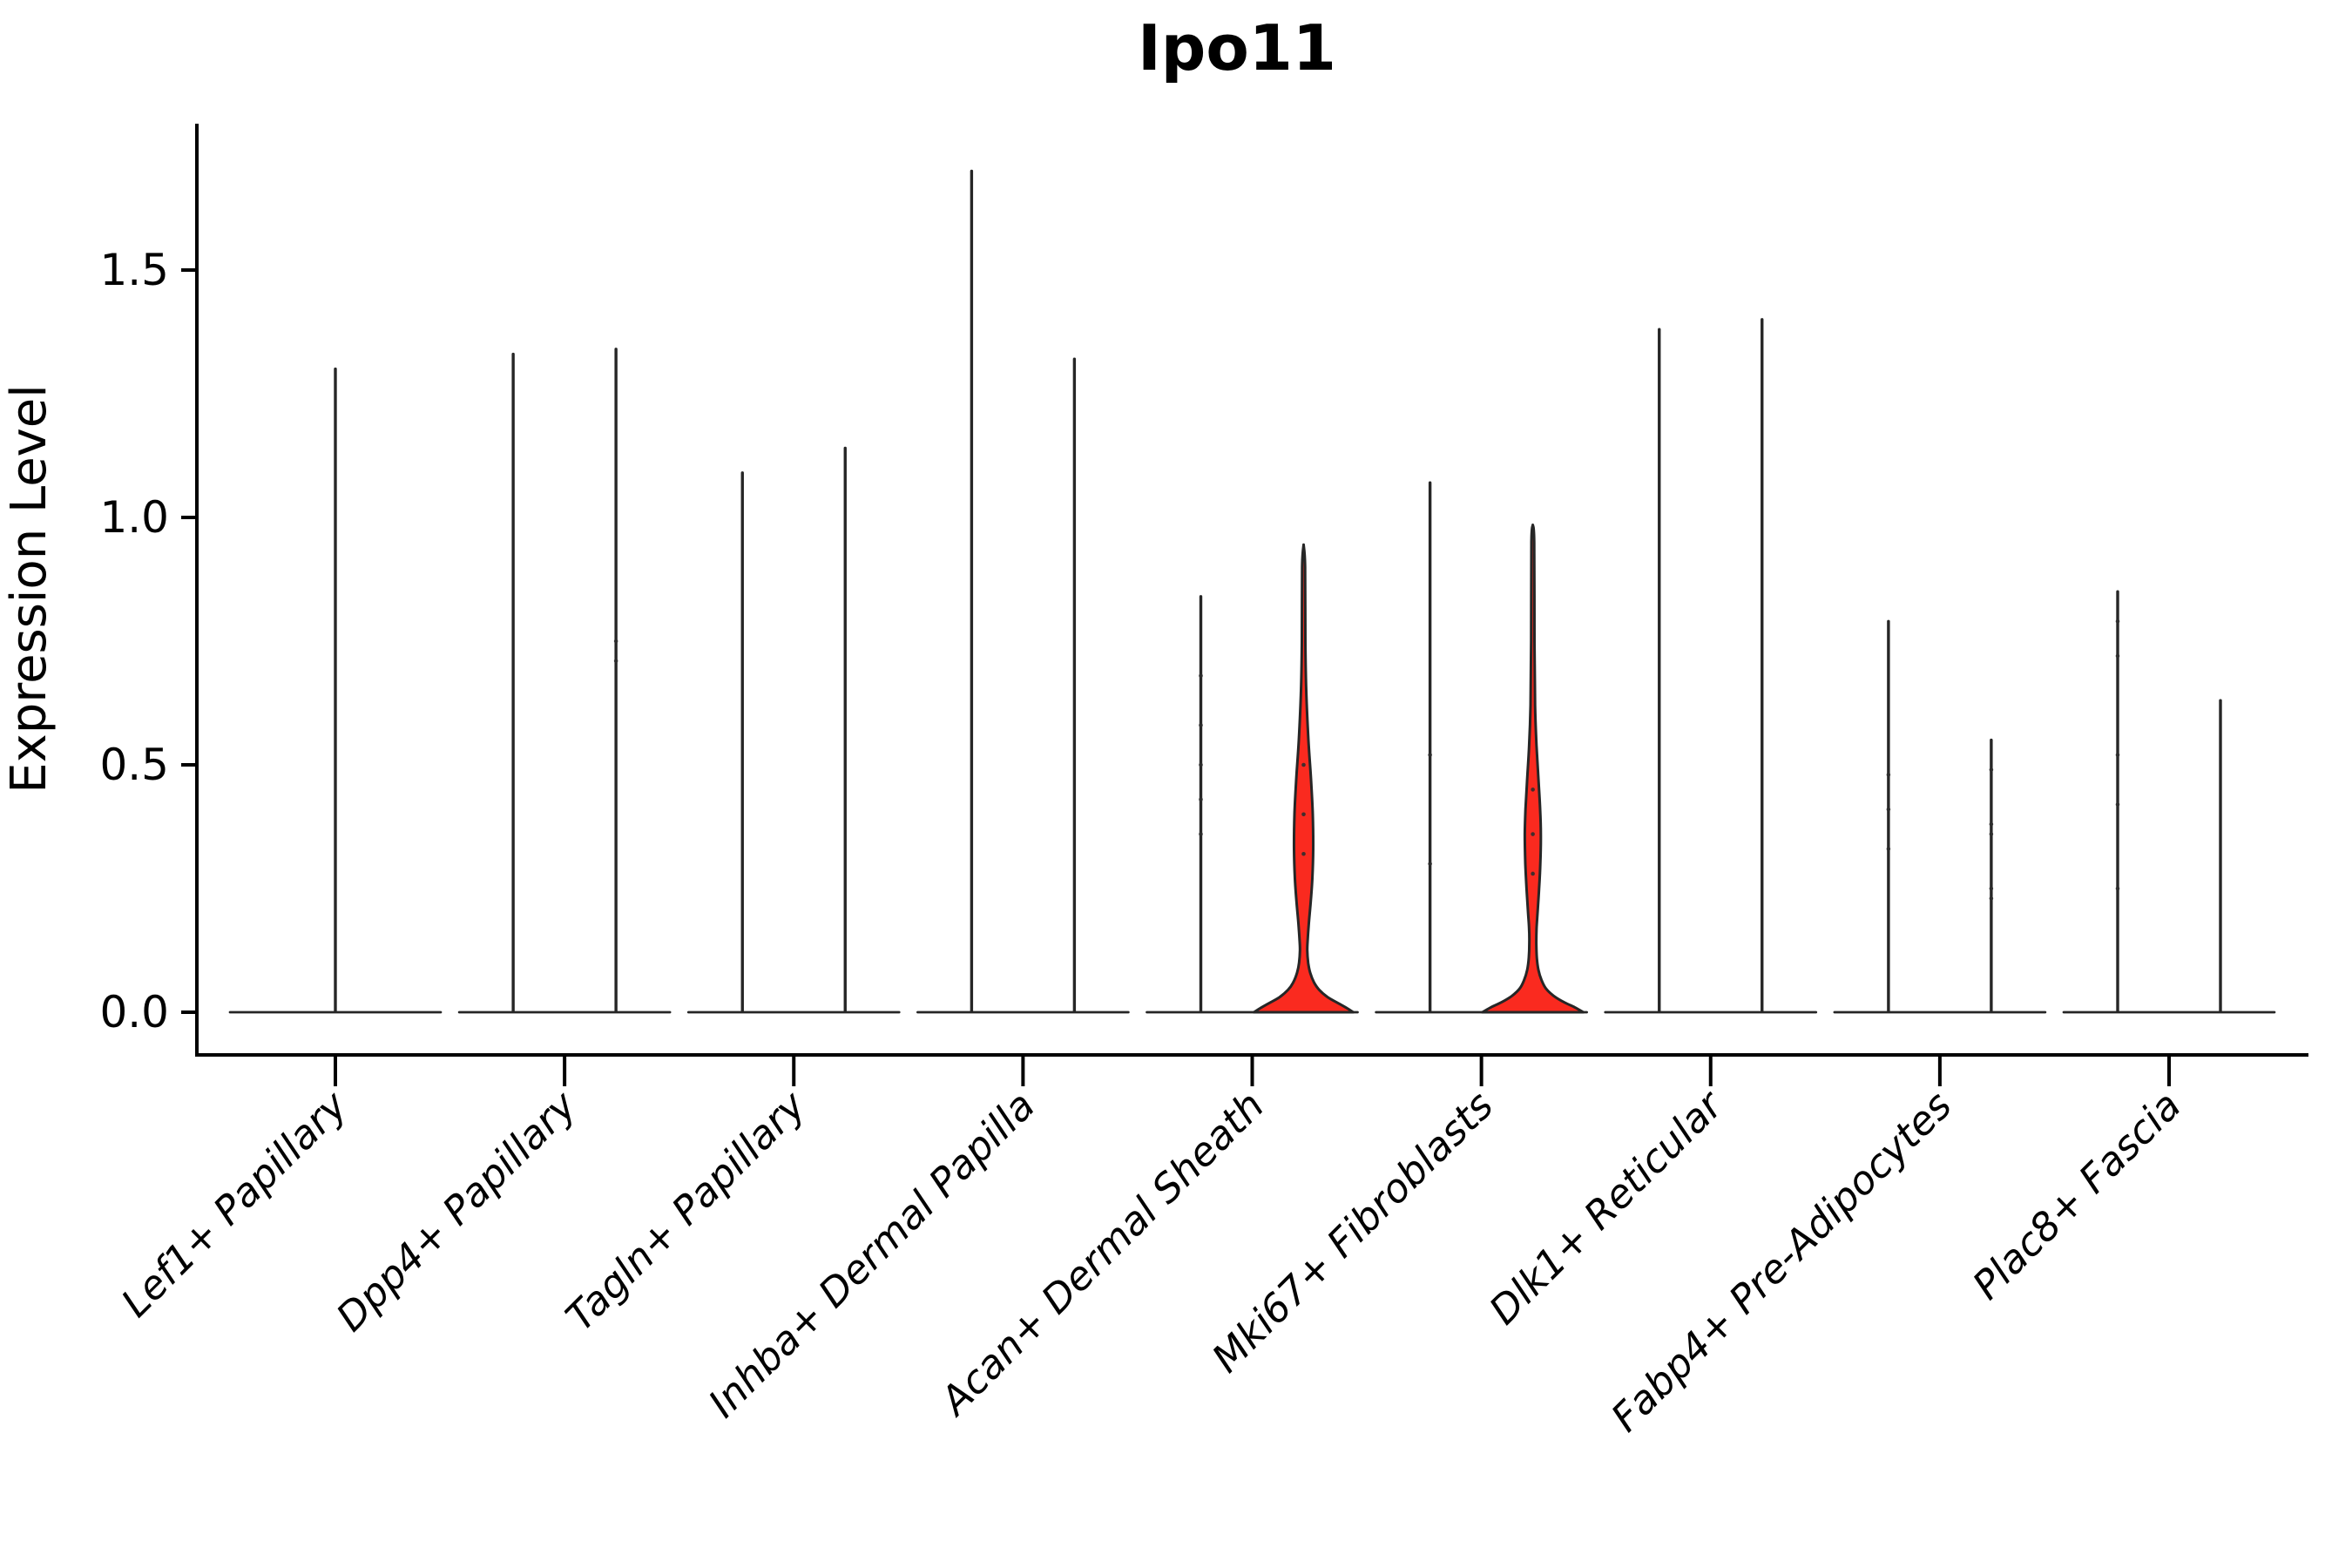 This screenshot has width=2352, height=1568. I want to click on y-tick-label: 0.5, so click(134, 765).